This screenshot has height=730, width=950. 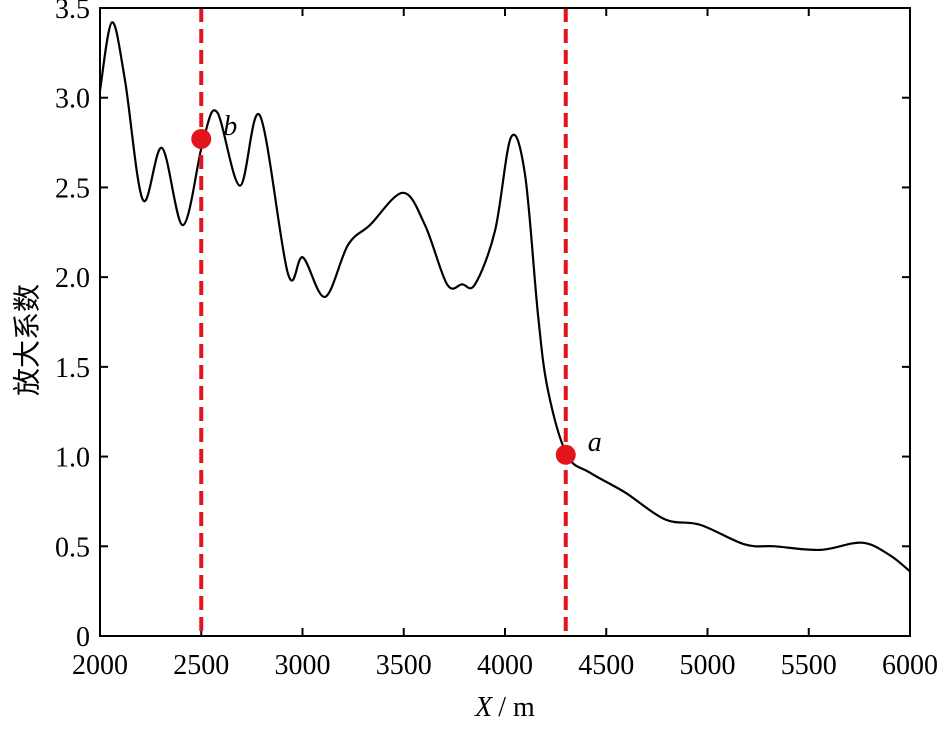 I want to click on y-tick-label: 0, so click(x=83, y=637).